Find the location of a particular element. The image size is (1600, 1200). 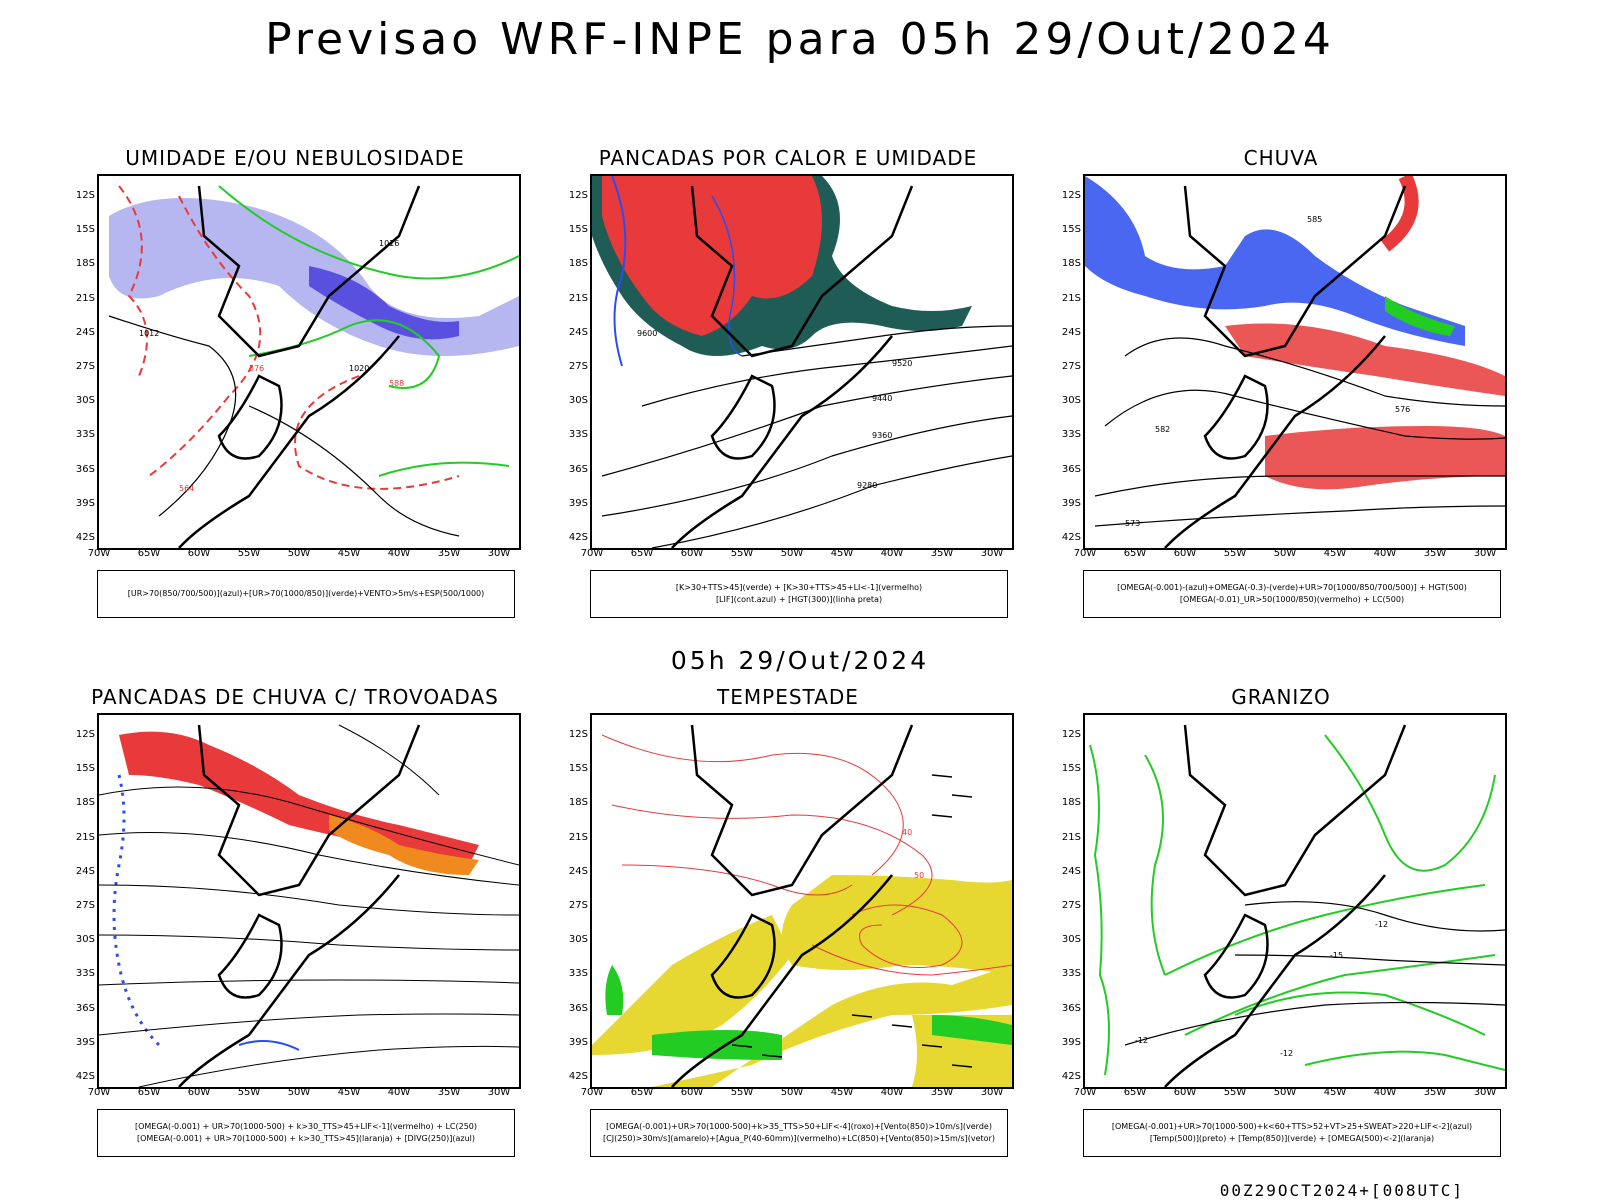

thickness-contour is located at coordinates (133, 281).